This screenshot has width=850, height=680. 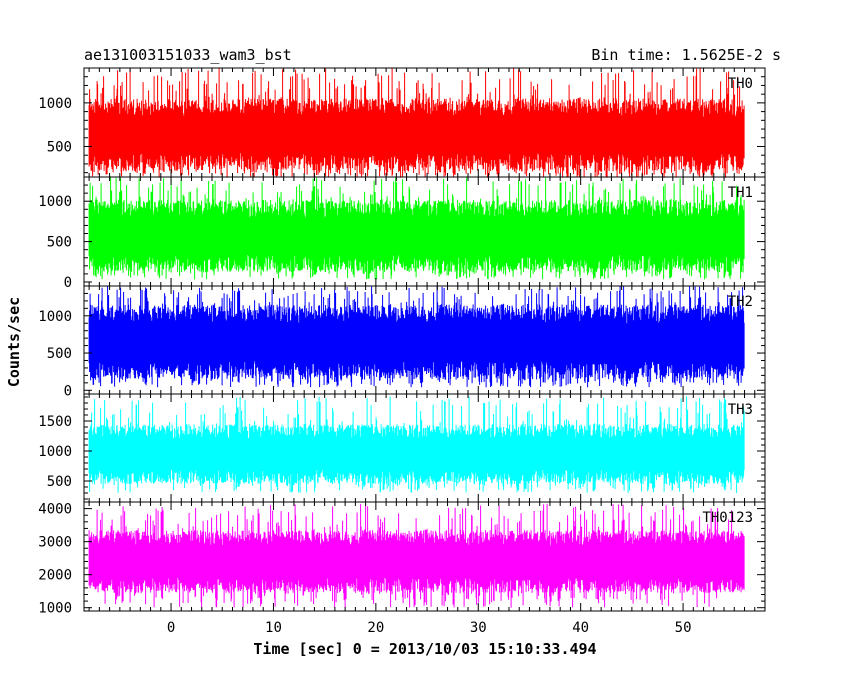 What do you see at coordinates (424, 649) in the screenshot?
I see `x-axis-title: Time [sec] 0 = 2013/10/03 15:10:33.494` at bounding box center [424, 649].